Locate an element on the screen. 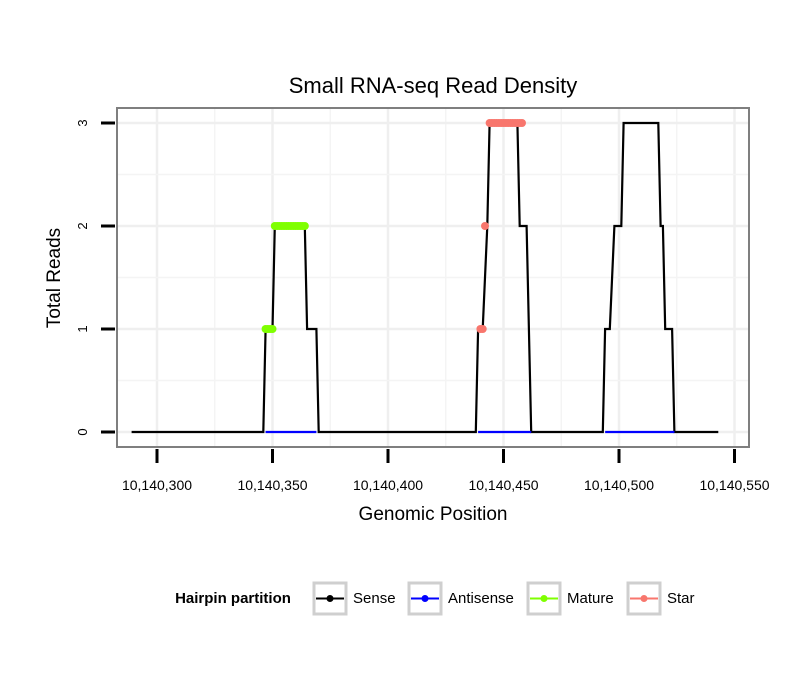 Image resolution: width=810 pixels, height=690 pixels. legend-dot-mature is located at coordinates (544, 598).